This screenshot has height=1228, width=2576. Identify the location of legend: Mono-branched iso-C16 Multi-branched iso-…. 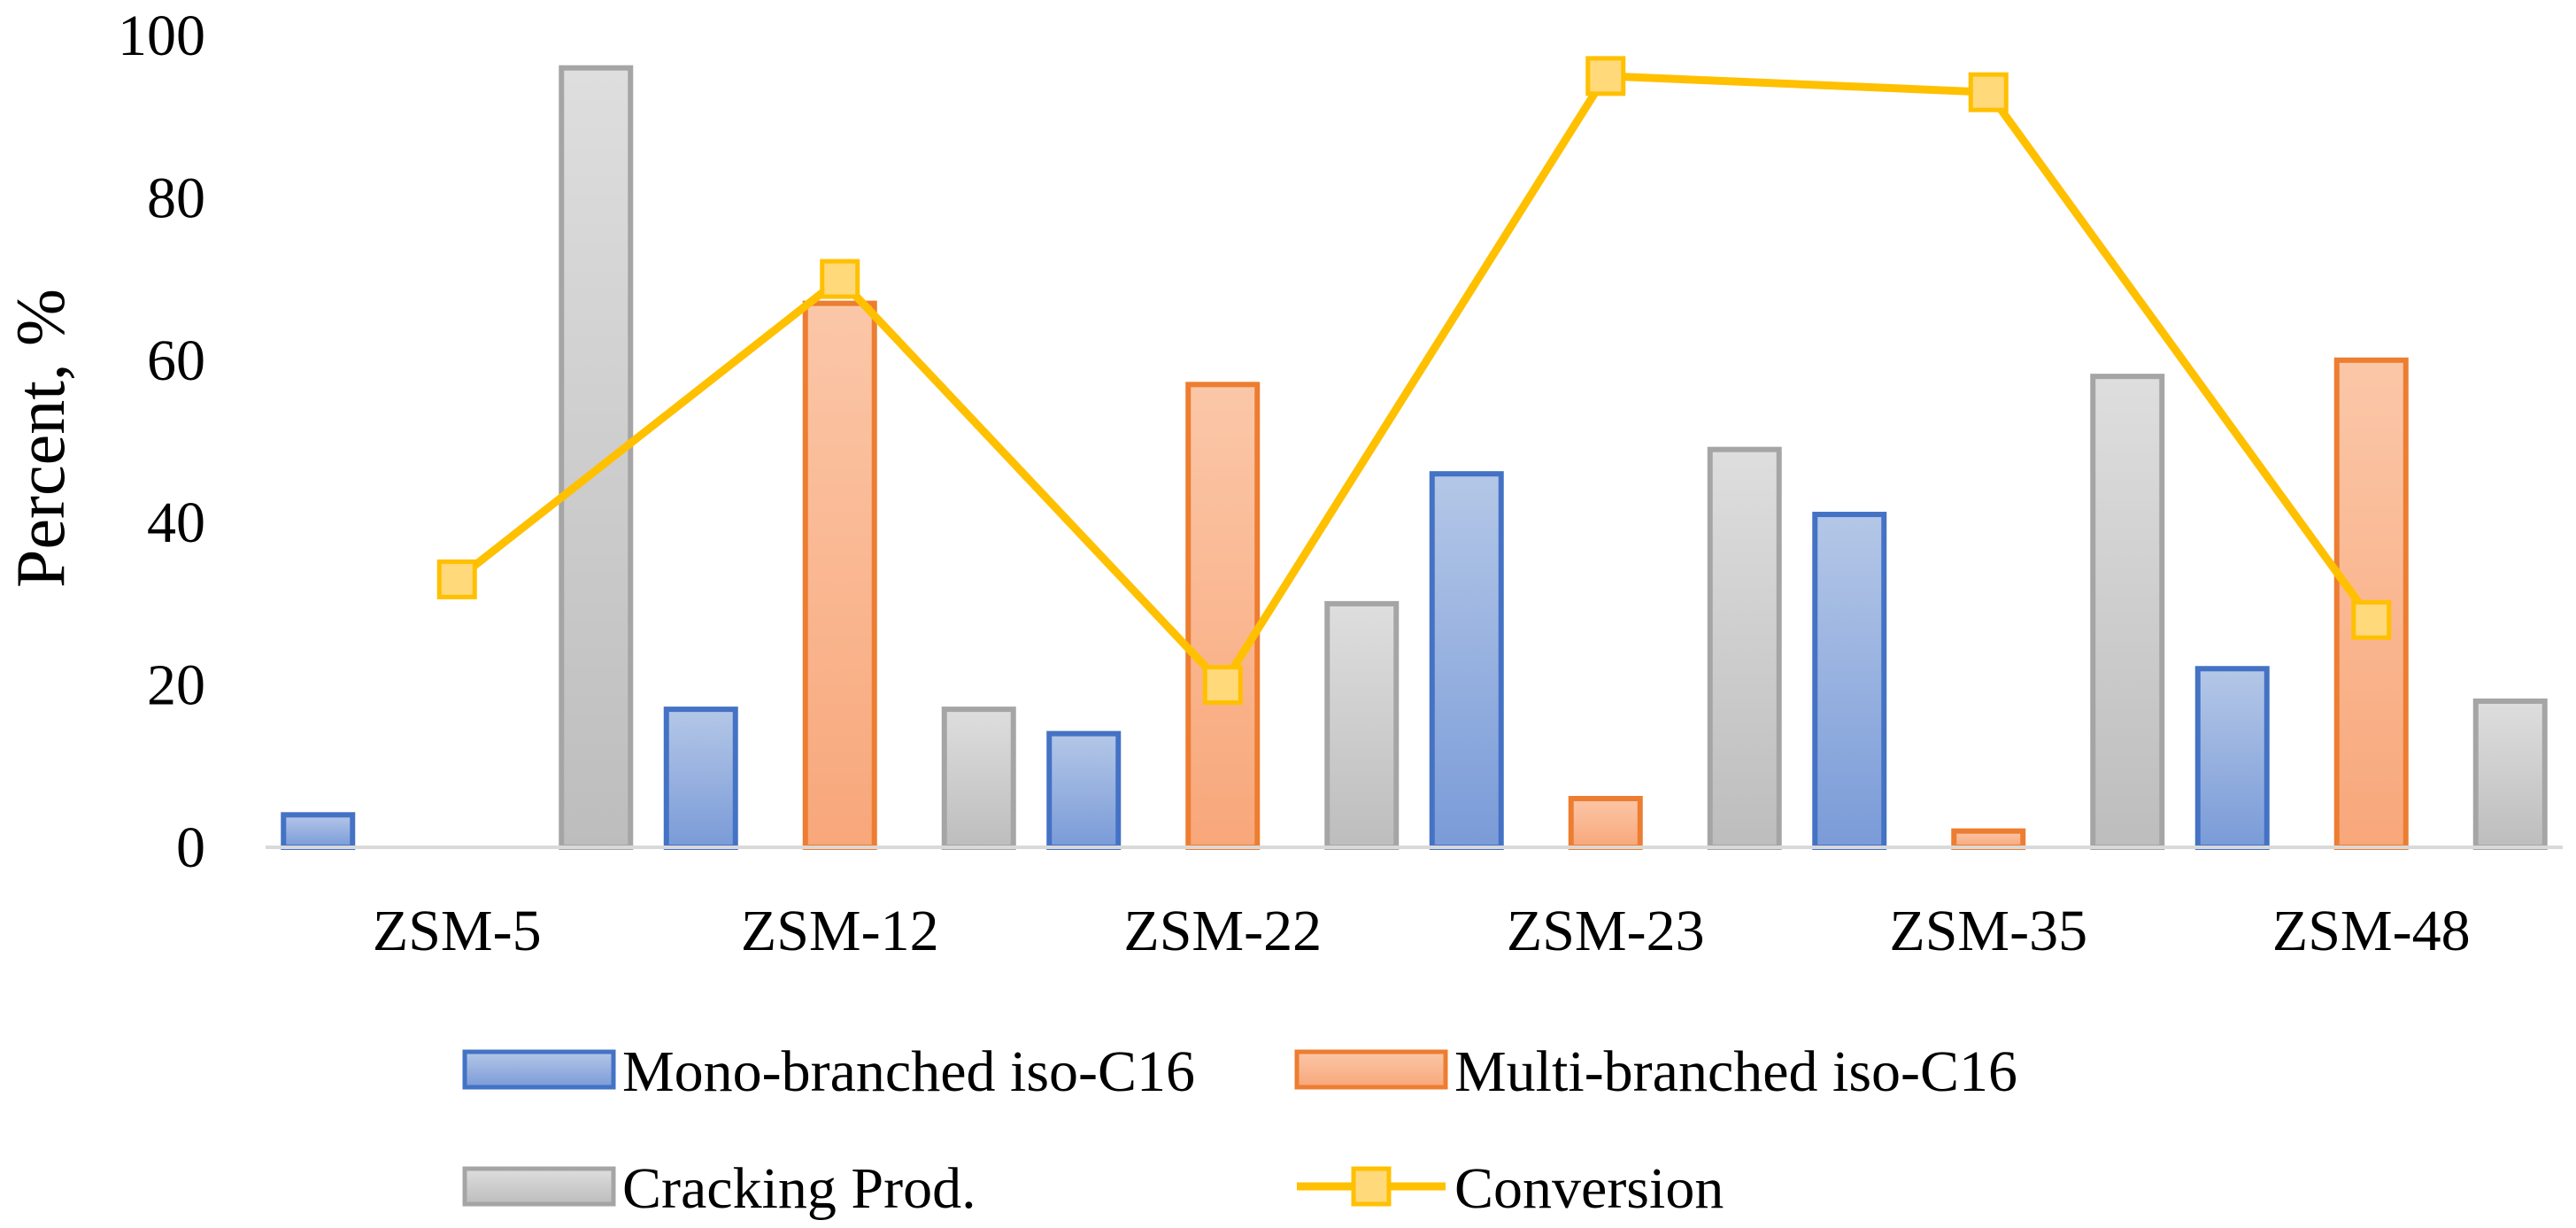
(1239, 1130).